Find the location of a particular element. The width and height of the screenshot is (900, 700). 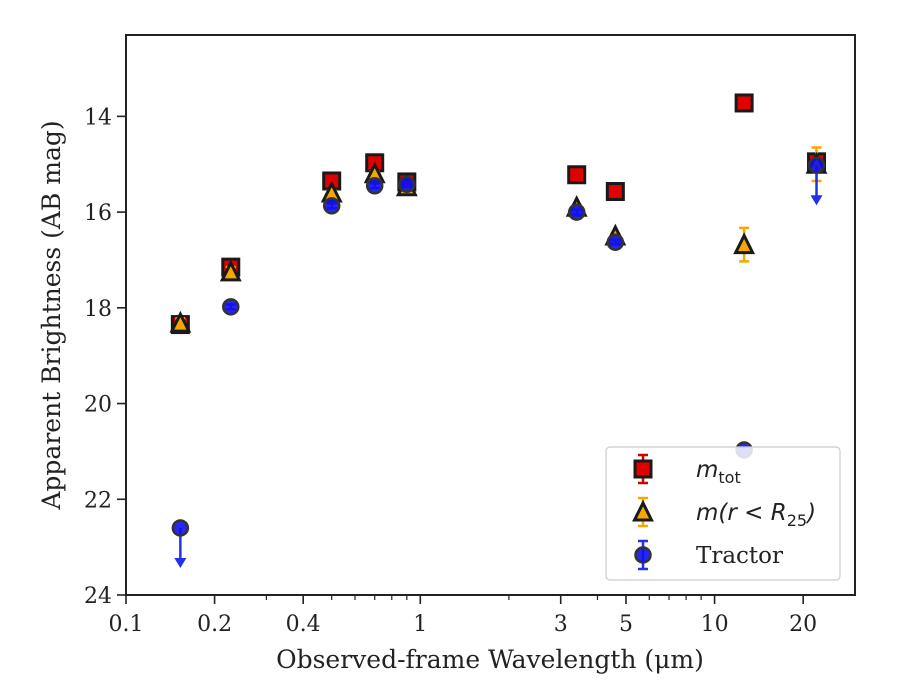

x-tick-label: 5 is located at coordinates (626, 624).